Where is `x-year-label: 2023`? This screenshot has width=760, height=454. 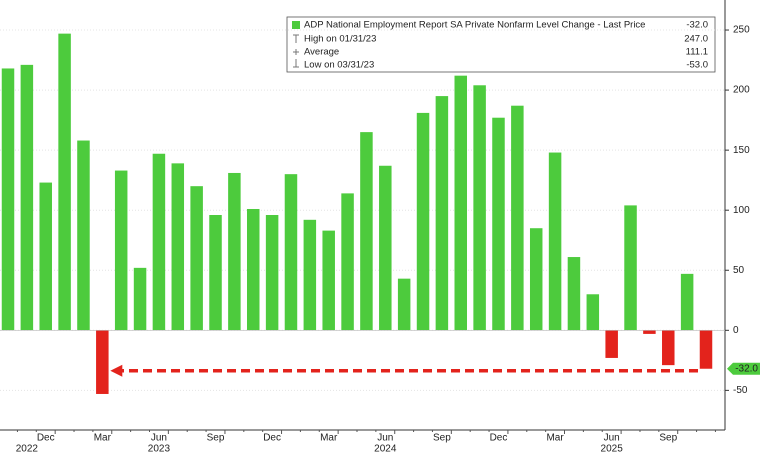
x-year-label: 2023 is located at coordinates (159, 449).